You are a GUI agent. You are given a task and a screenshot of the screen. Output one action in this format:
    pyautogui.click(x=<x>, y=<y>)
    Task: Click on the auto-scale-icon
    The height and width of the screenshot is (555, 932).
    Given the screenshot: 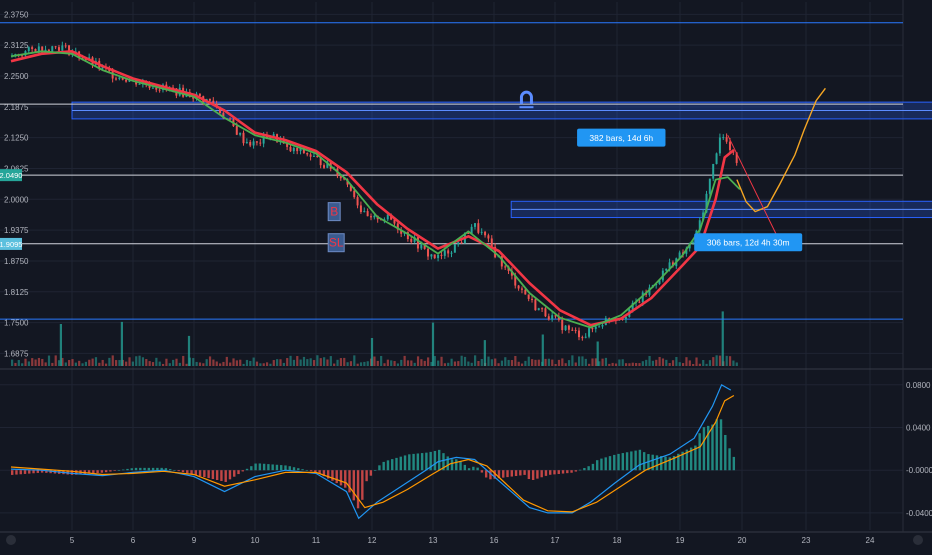 What is the action you would take?
    pyautogui.click(x=918, y=540)
    